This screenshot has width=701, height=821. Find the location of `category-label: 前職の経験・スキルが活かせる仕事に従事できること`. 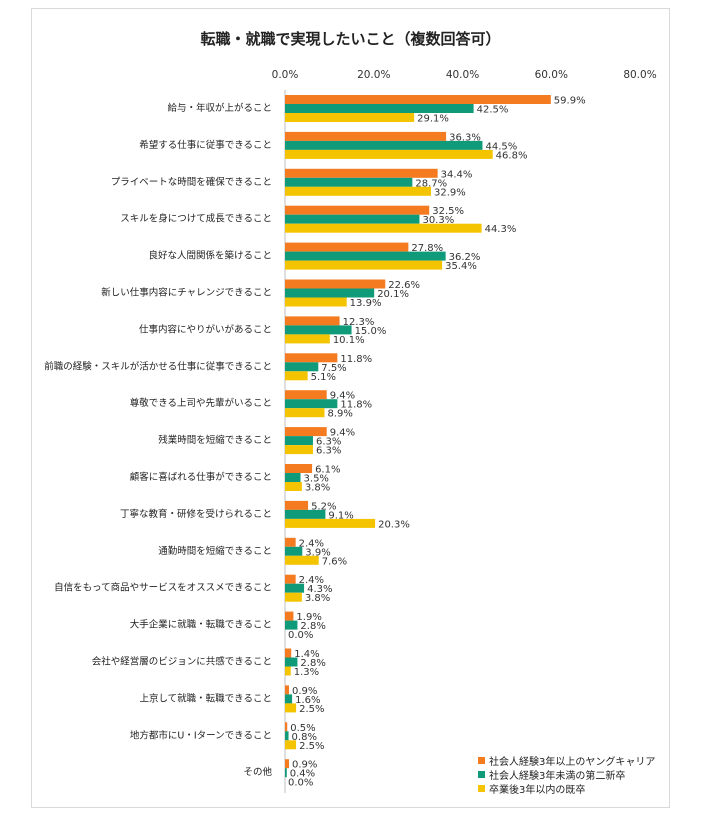

category-label: 前職の経験・スキルが活かせる仕事に従事できること is located at coordinates (158, 366).